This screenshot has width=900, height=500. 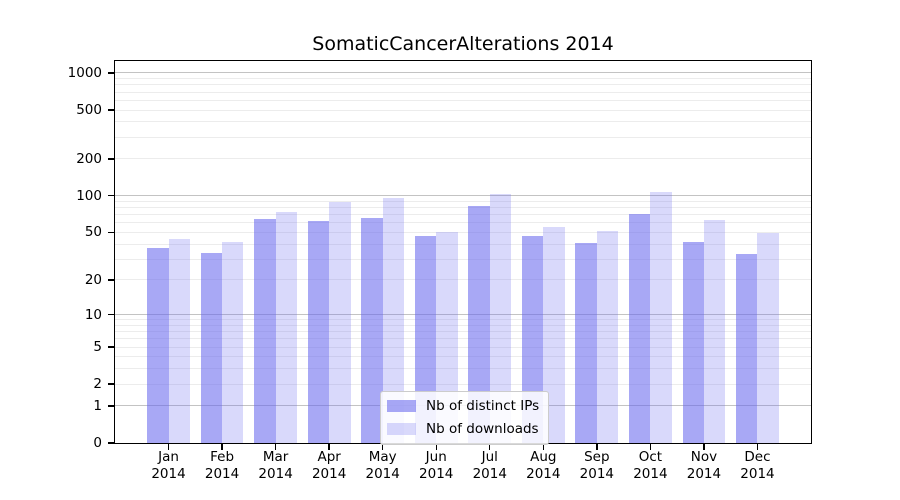 I want to click on x-tick-label-sep: Sep 2014, so click(x=597, y=465).